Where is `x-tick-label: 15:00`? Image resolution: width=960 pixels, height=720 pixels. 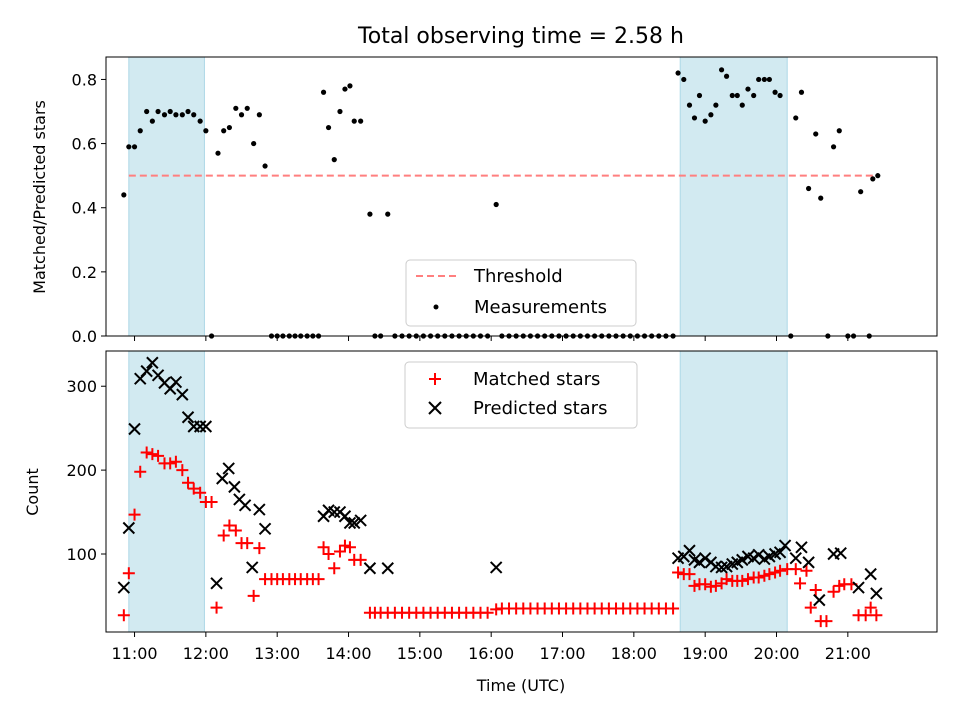
x-tick-label: 15:00 is located at coordinates (420, 653).